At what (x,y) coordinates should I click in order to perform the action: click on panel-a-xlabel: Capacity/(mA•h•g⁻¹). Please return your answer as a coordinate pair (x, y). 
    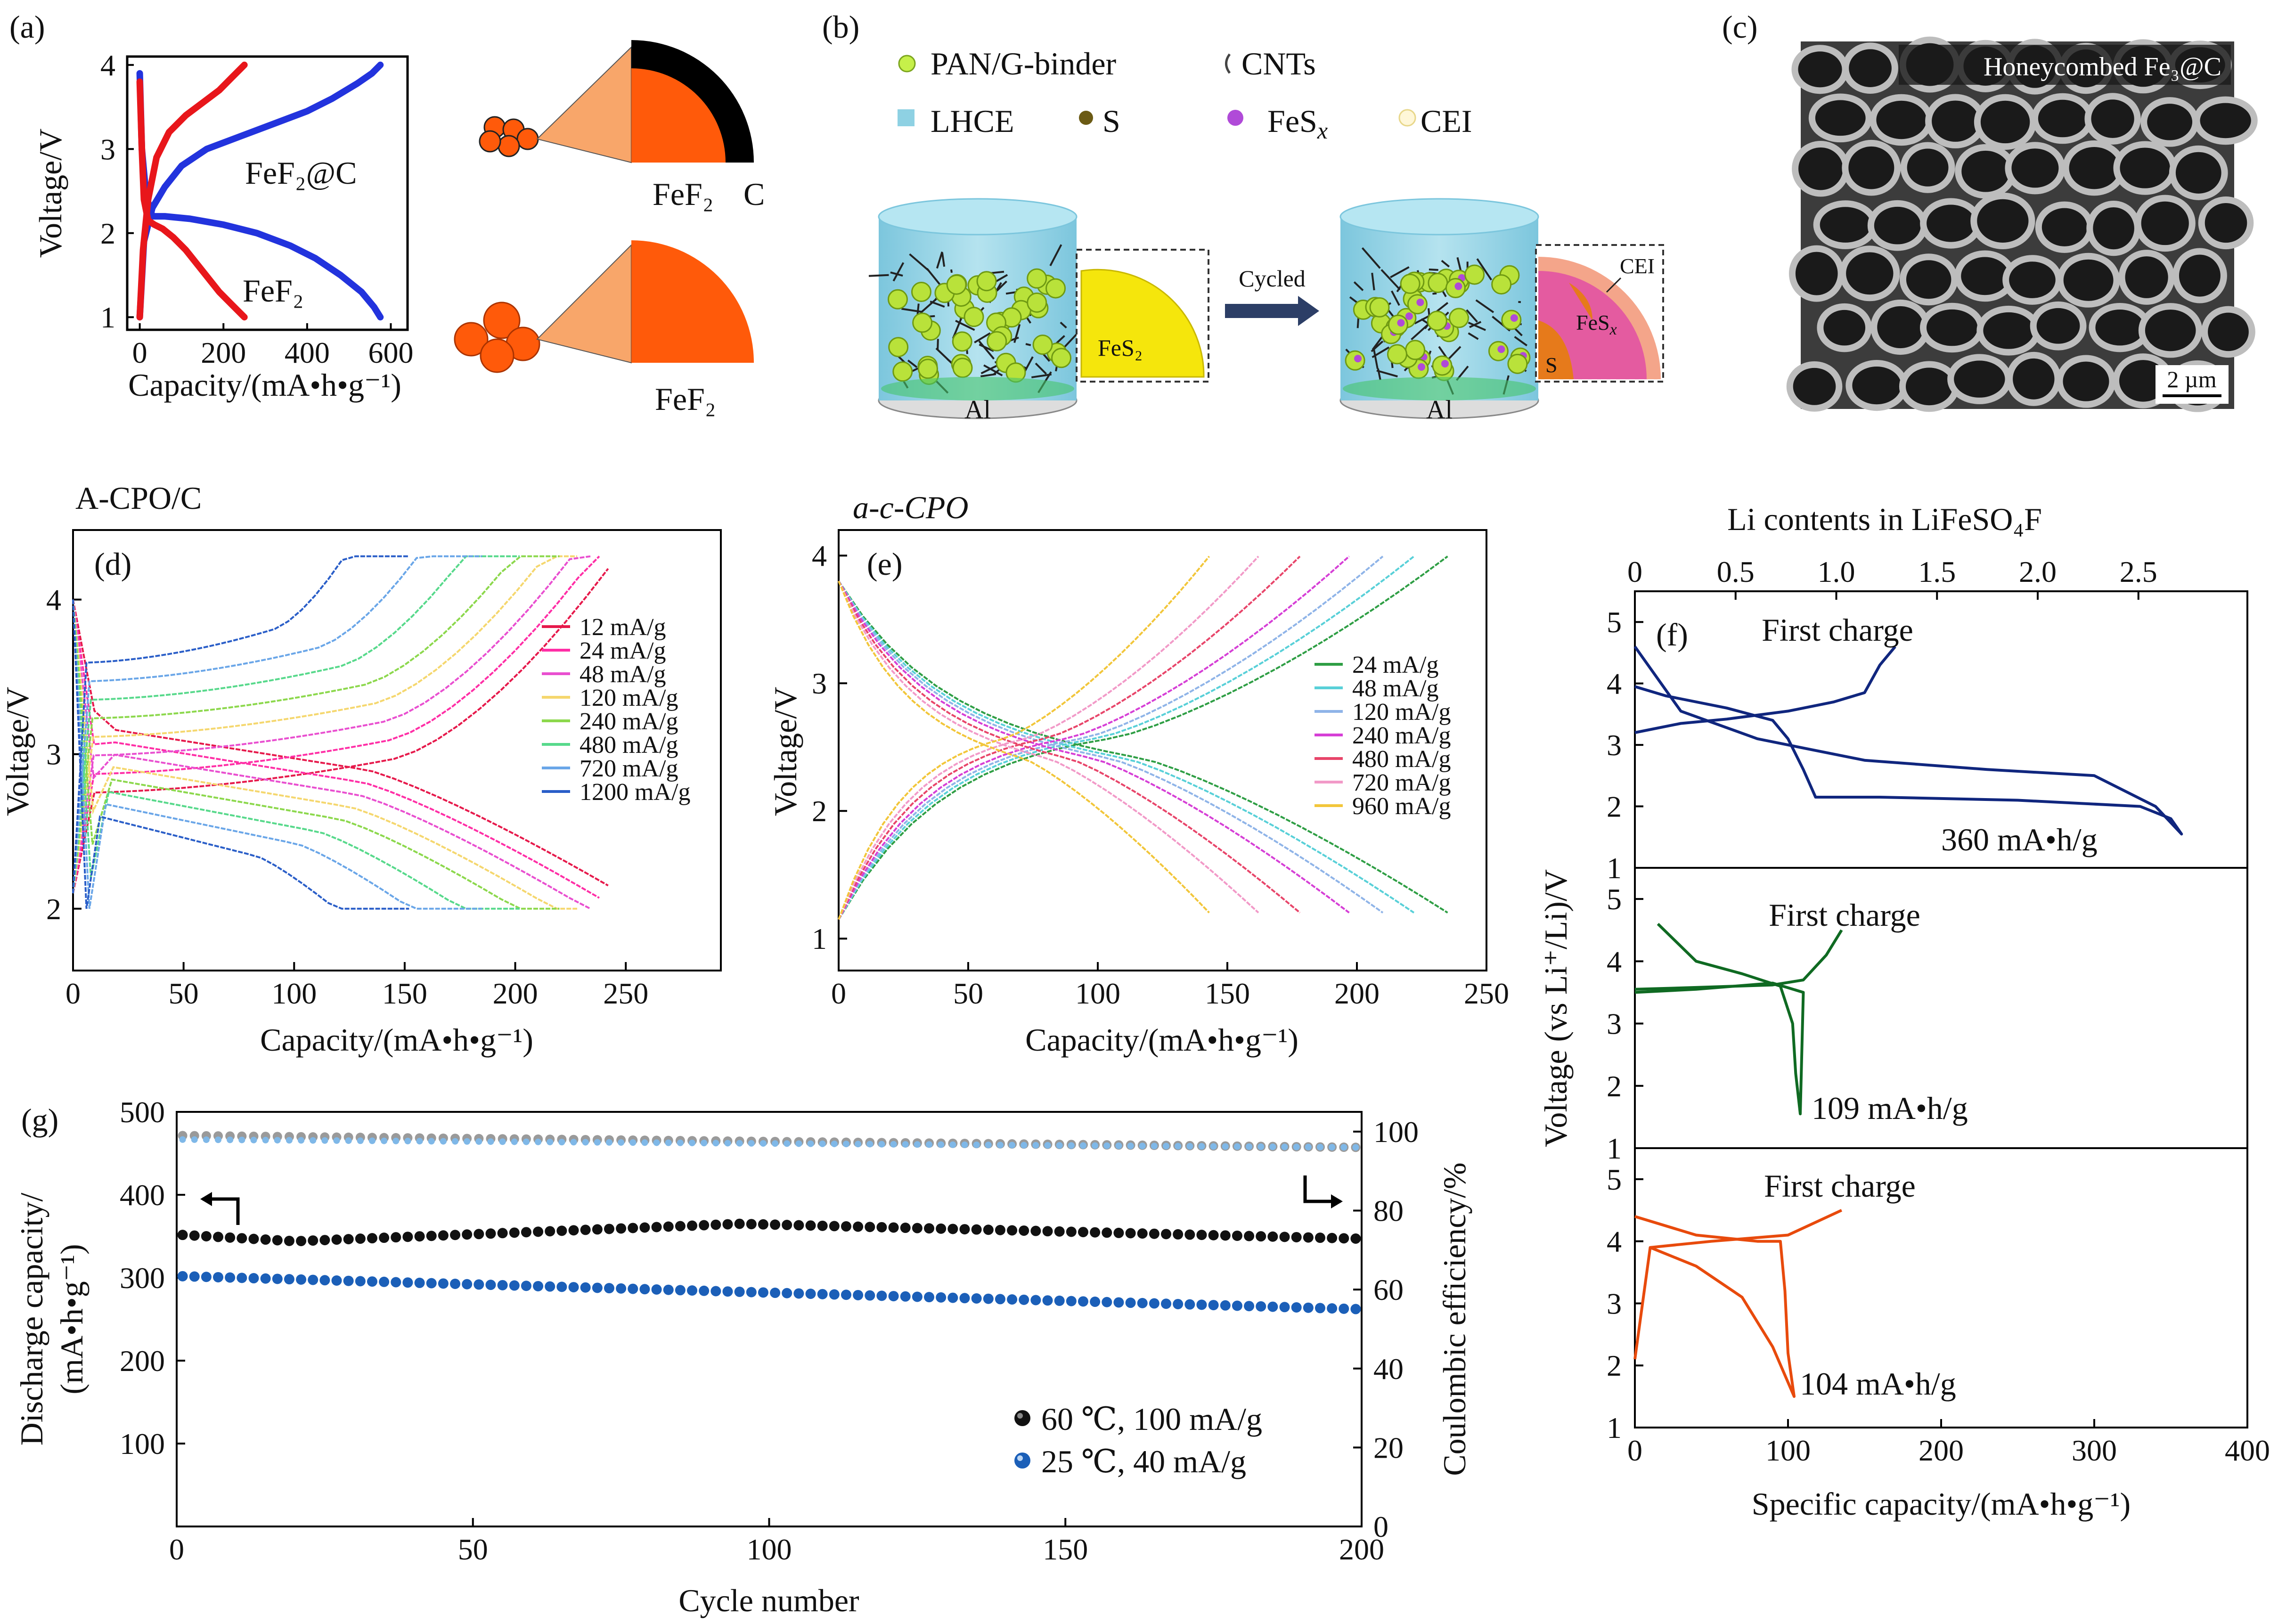
    Looking at the image, I should click on (264, 385).